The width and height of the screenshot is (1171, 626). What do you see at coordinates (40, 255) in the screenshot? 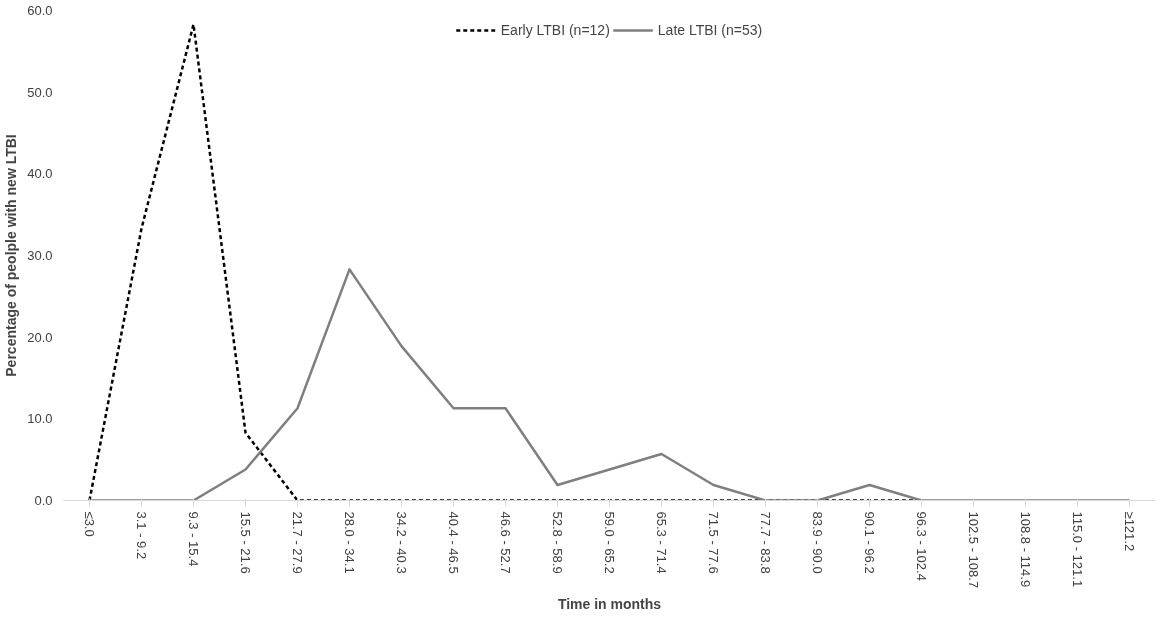
I see `y-tick-label: 30.0` at bounding box center [40, 255].